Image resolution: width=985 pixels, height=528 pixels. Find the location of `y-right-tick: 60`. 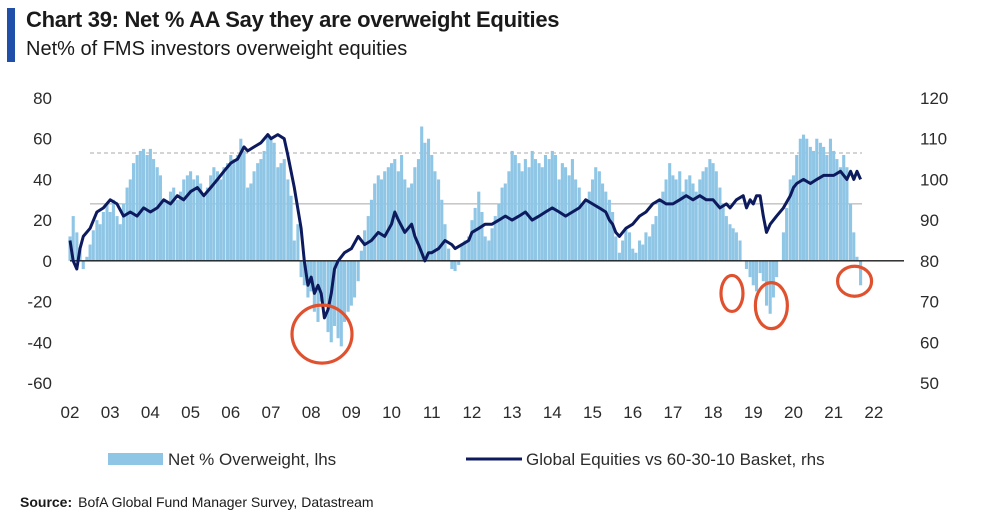

y-right-tick: 60 is located at coordinates (929, 342).